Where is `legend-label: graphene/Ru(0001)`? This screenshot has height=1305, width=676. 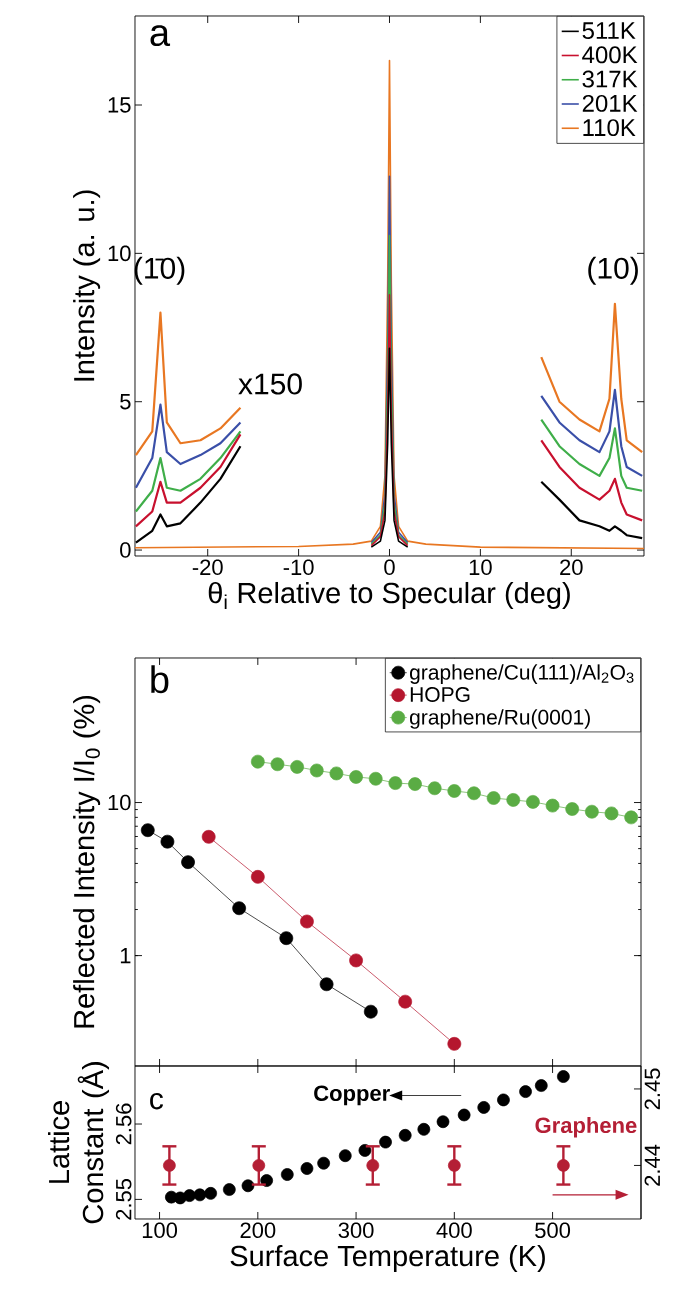 legend-label: graphene/Ru(0001) is located at coordinates (500, 719).